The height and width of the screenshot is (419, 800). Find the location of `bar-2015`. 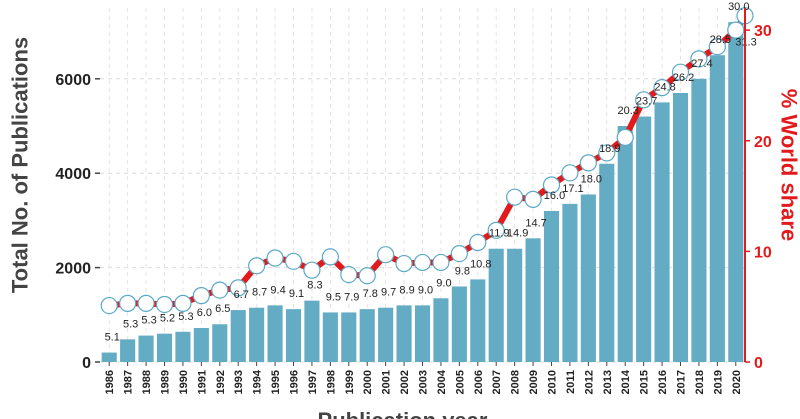

bar-2015 is located at coordinates (644, 239).